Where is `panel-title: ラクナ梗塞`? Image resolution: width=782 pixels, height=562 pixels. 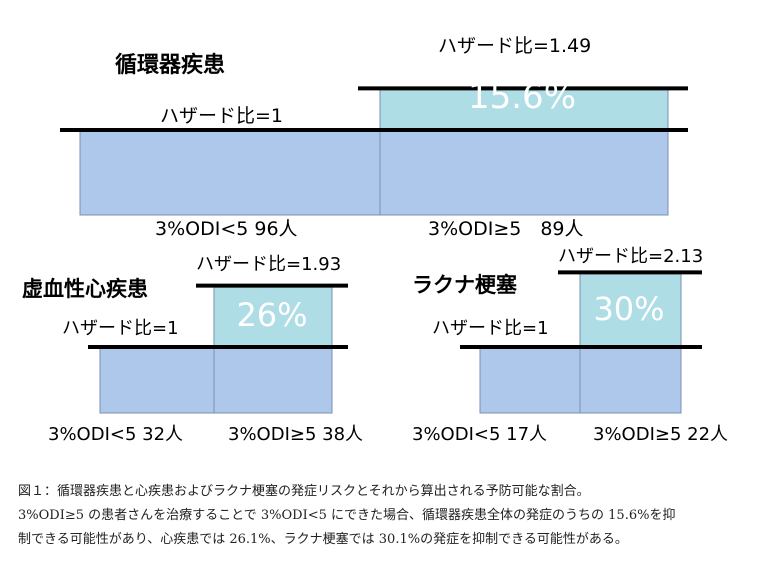 panel-title: ラクナ梗塞 is located at coordinates (465, 285).